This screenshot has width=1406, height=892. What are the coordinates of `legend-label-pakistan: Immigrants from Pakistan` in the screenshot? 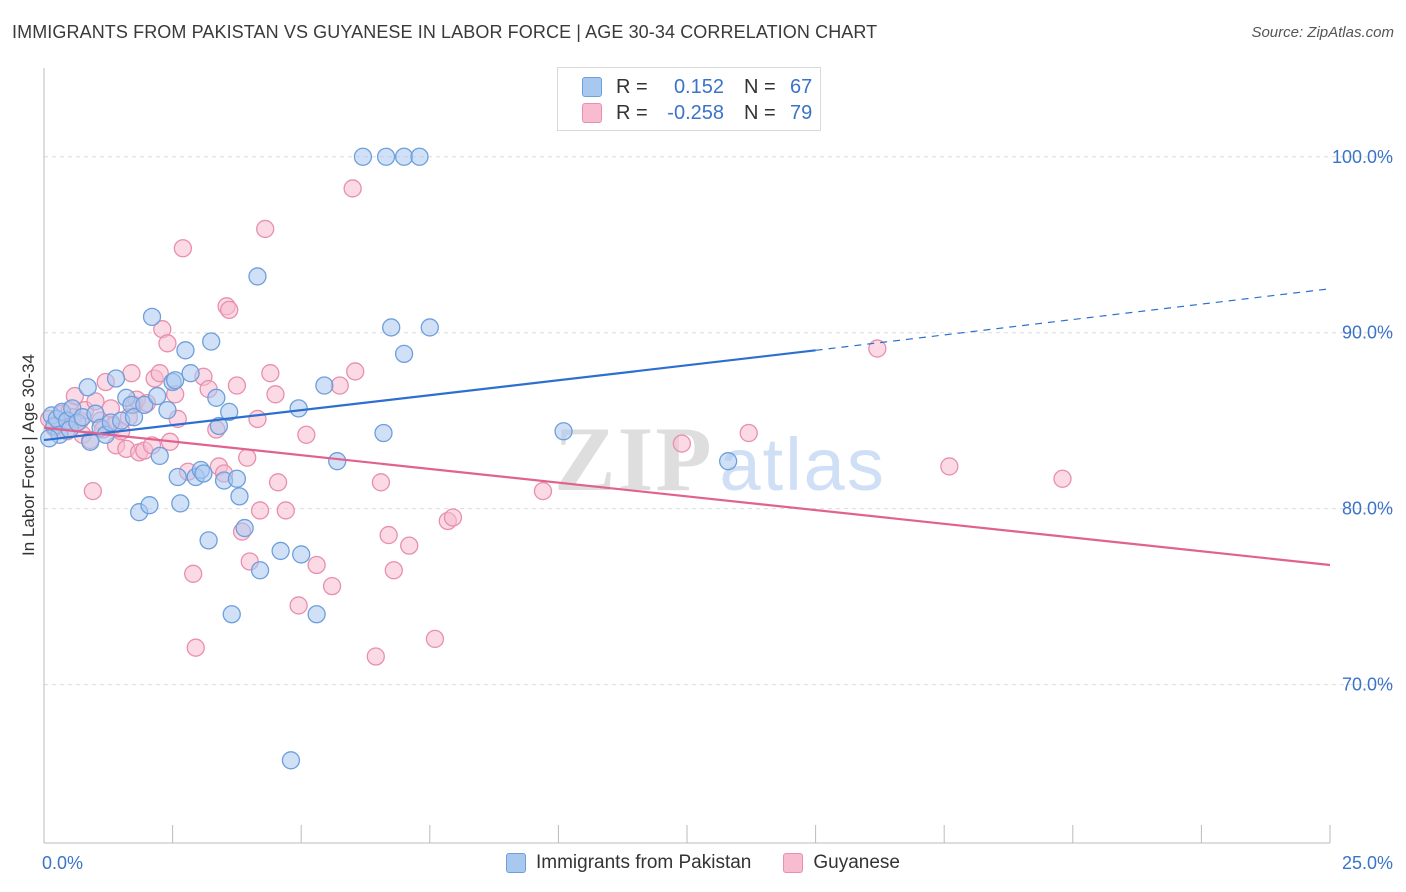 It's located at (643, 862).